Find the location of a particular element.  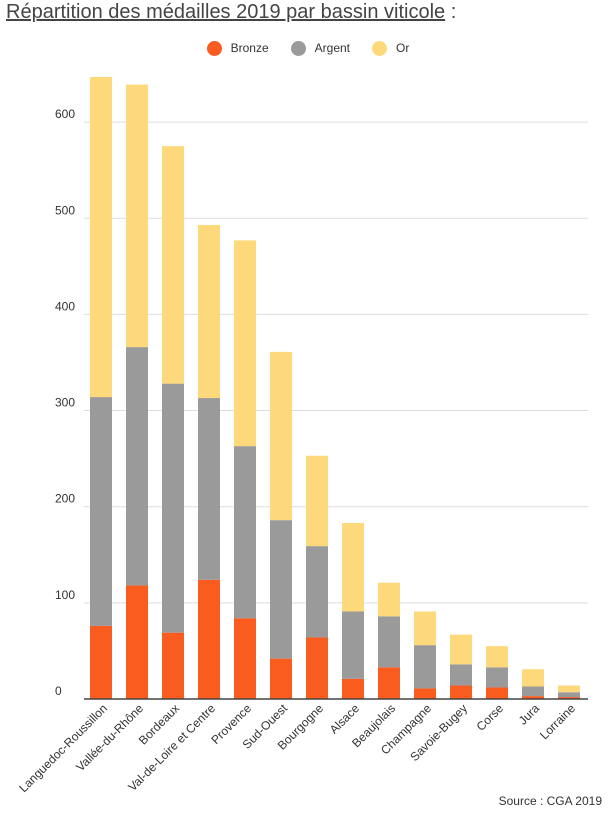

legend-label-bronze: Bronze is located at coordinates (249, 48).